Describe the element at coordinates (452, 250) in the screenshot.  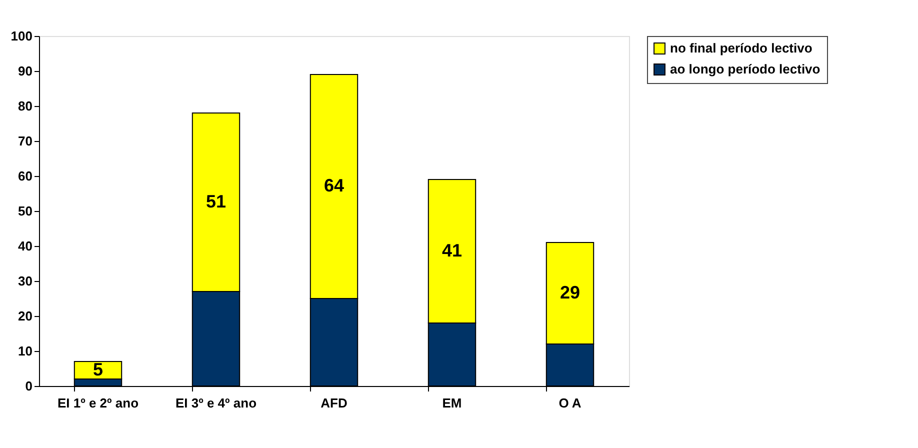
I see `data-label: 41` at that location.